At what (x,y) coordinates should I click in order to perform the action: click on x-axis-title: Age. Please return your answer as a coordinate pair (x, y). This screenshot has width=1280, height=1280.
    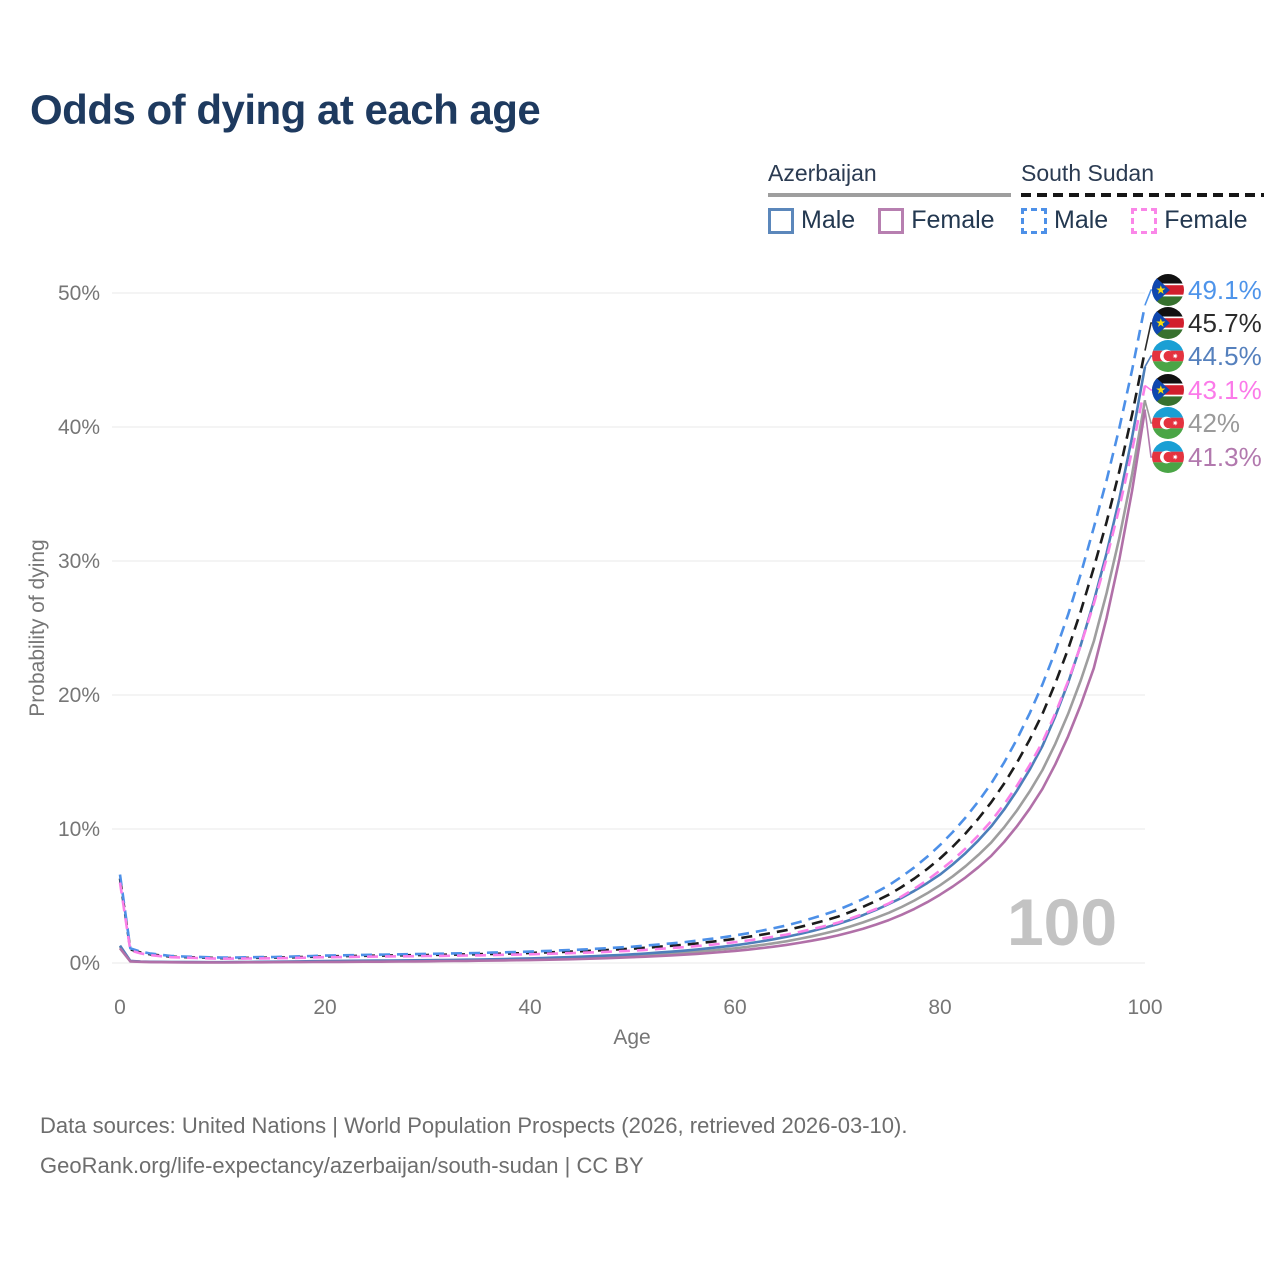
    Looking at the image, I should click on (631, 1037).